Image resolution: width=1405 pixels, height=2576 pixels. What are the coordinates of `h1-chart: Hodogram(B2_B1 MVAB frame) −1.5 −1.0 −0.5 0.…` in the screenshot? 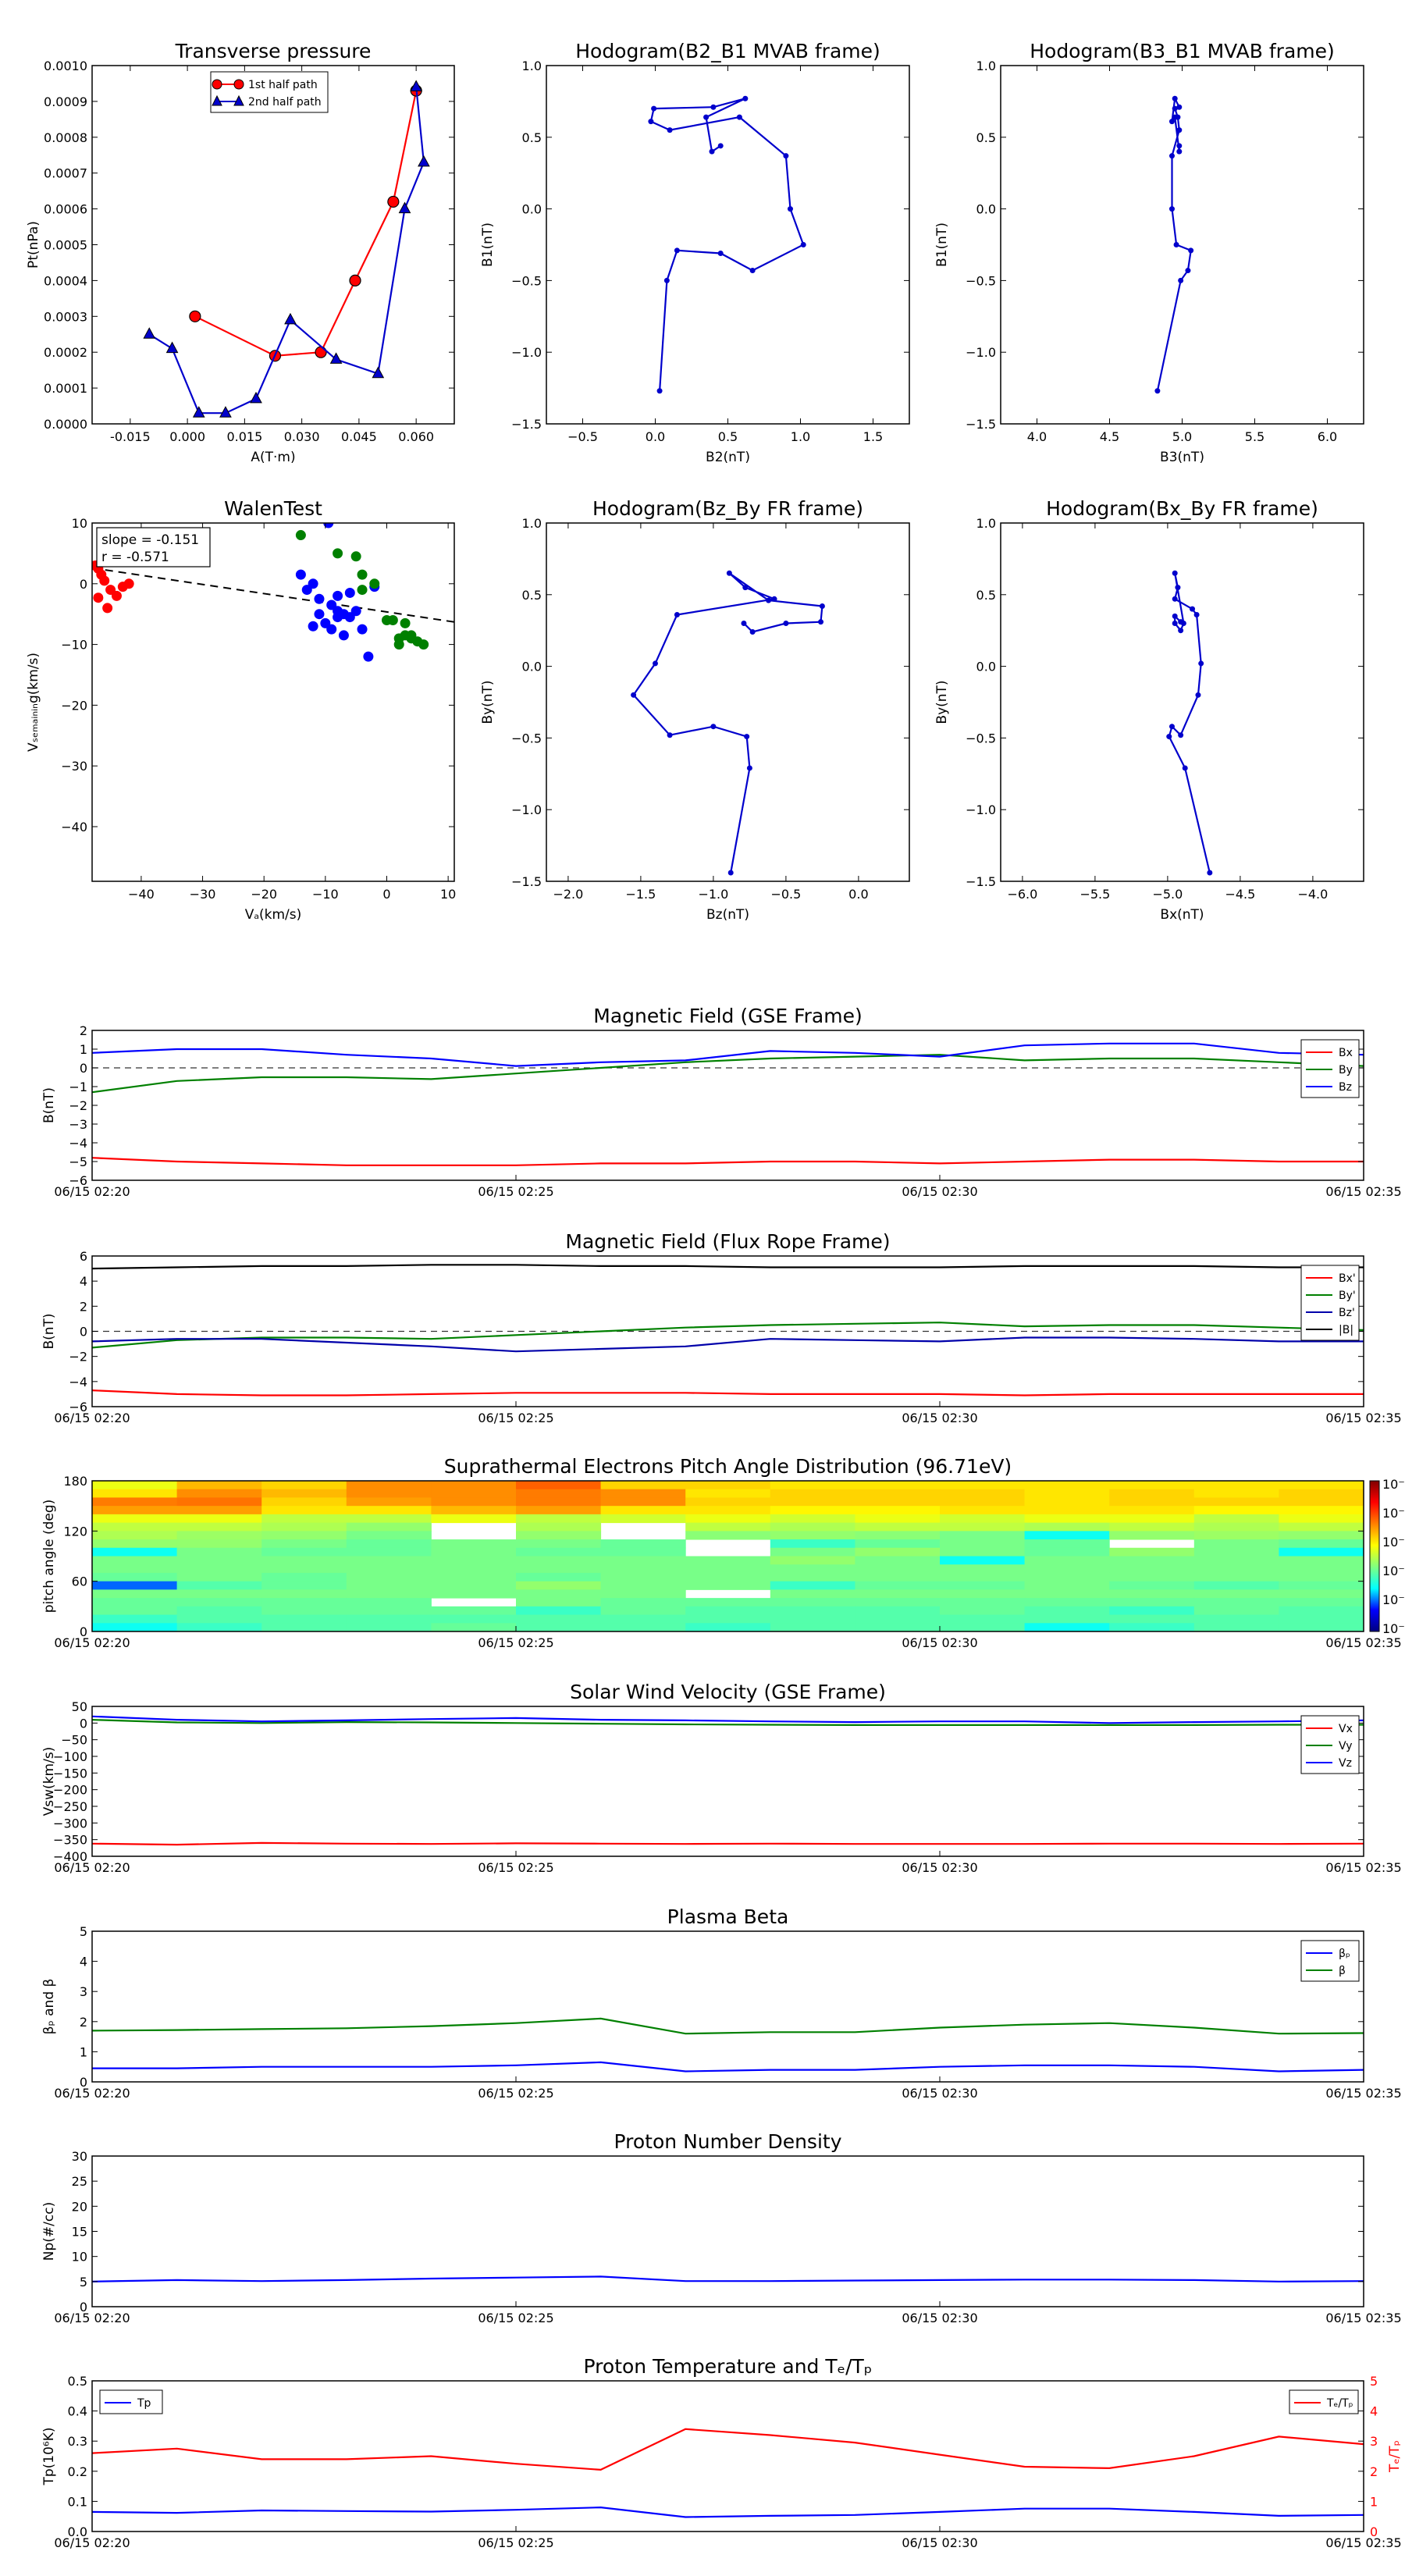 It's located at (695, 252).